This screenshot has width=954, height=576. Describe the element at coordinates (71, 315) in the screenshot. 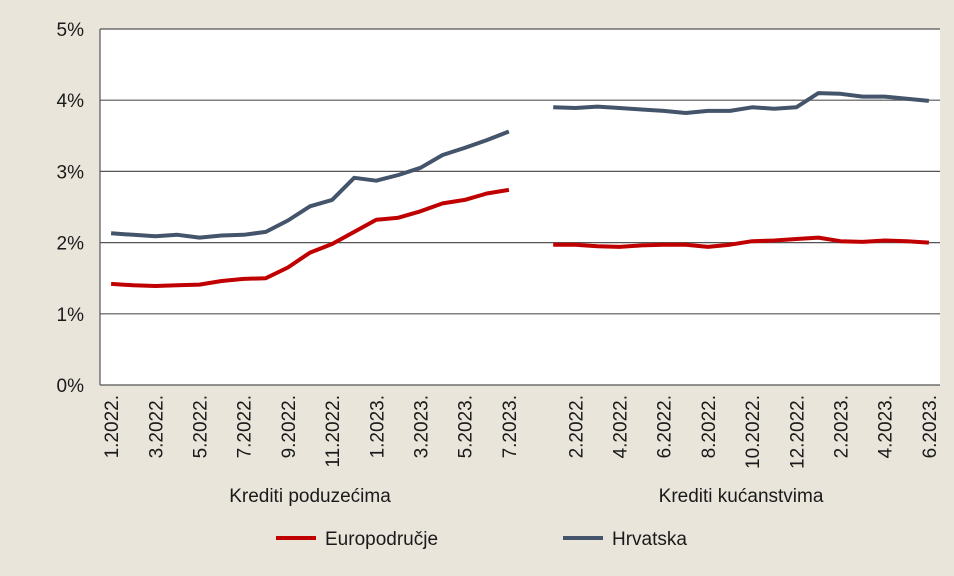

I see `y-tick-label: 1%` at that location.